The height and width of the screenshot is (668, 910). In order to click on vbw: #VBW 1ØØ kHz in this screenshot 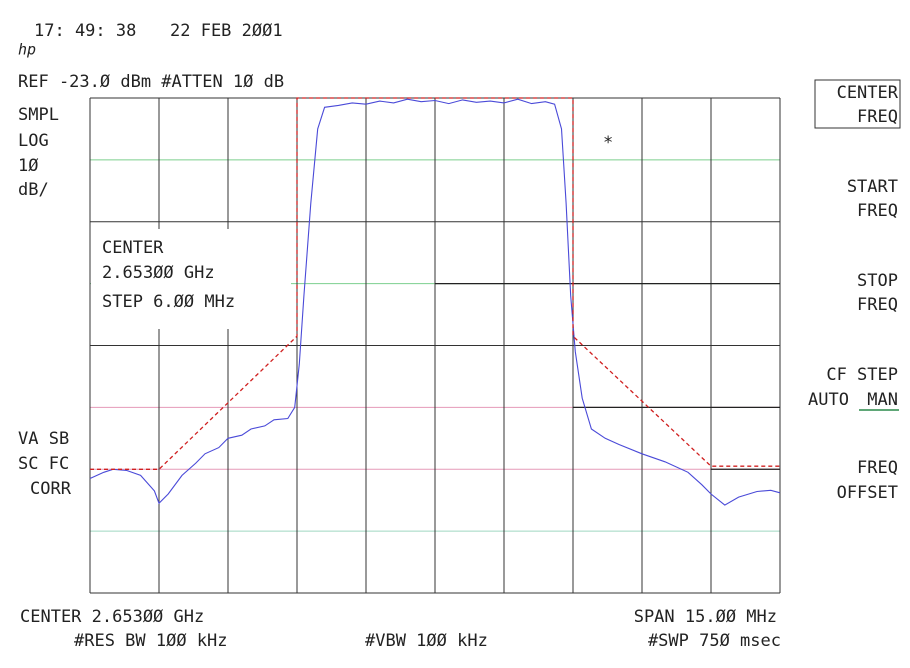, I will do `click(426, 641)`.